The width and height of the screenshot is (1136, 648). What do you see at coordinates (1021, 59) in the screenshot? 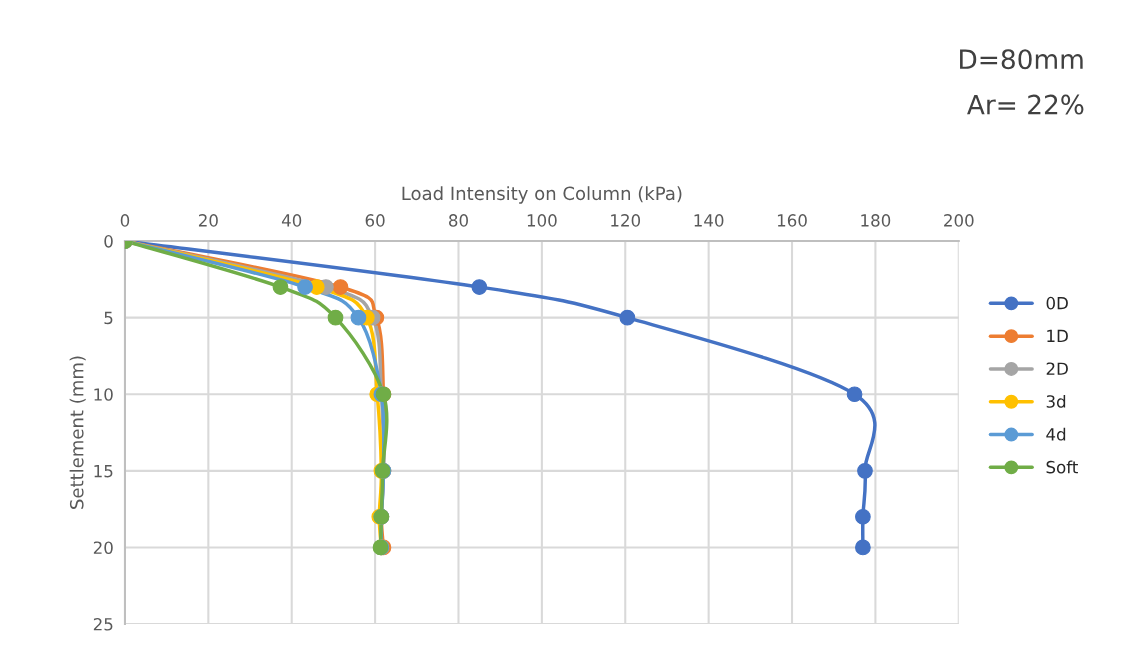
I see `text: D=80mm` at bounding box center [1021, 59].